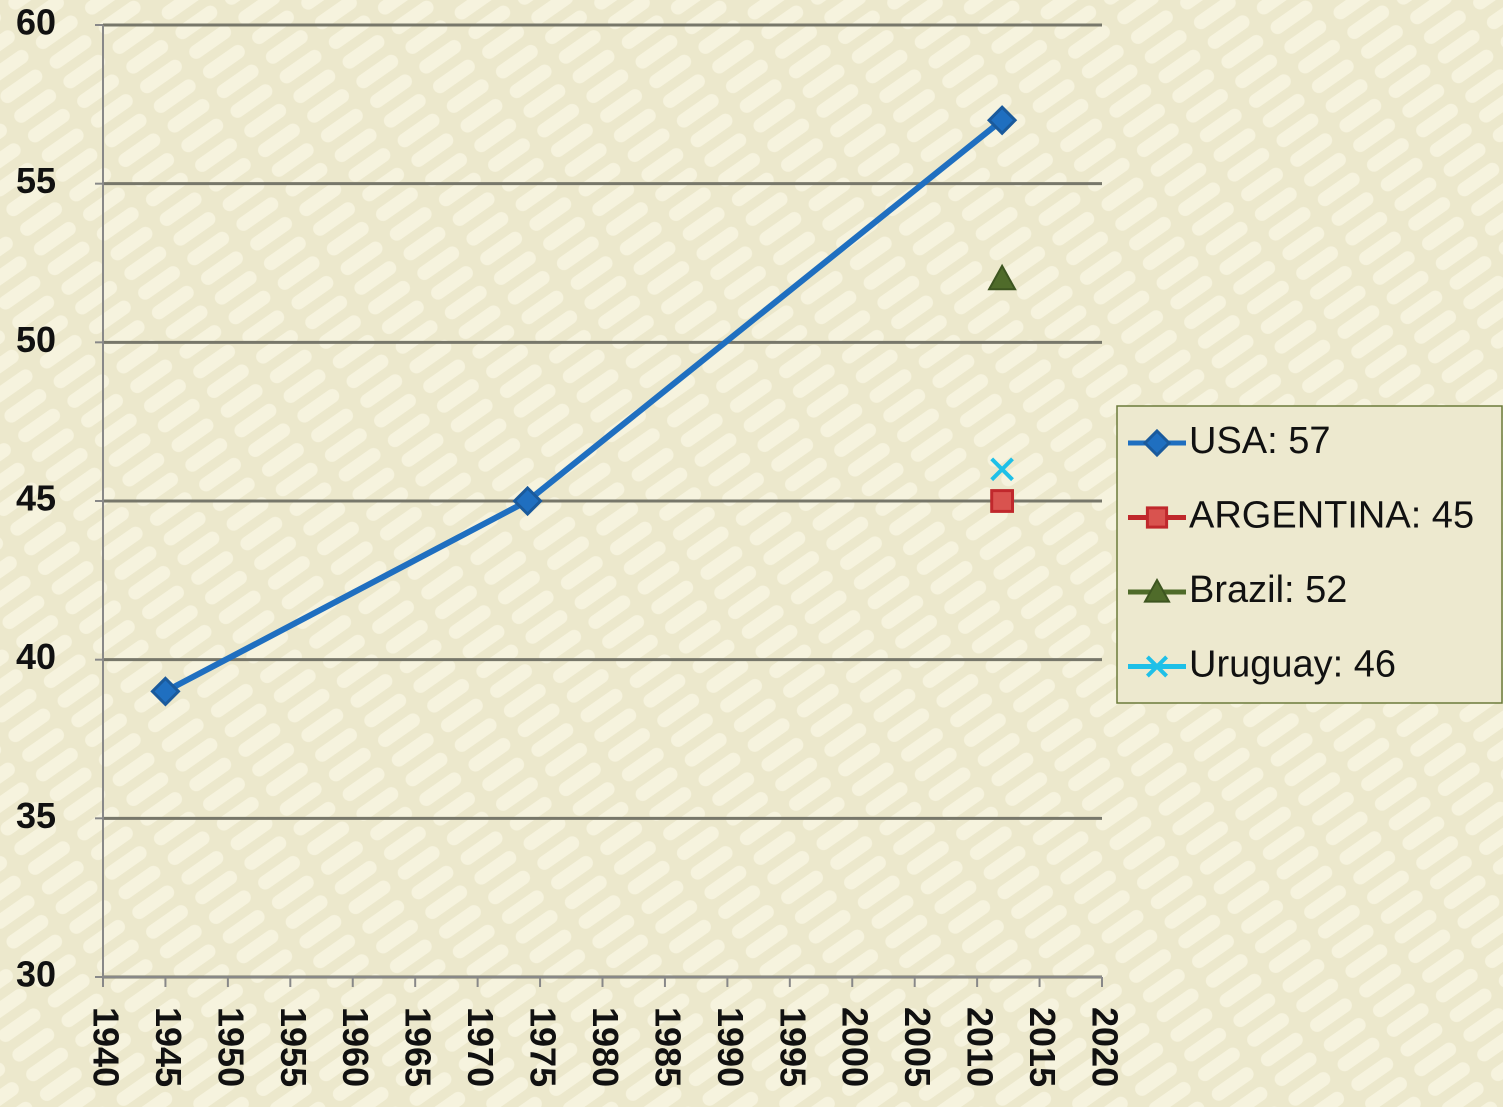  Describe the element at coordinates (1331, 516) in the screenshot. I see `legend-label: ARGENTINA: 45` at that location.